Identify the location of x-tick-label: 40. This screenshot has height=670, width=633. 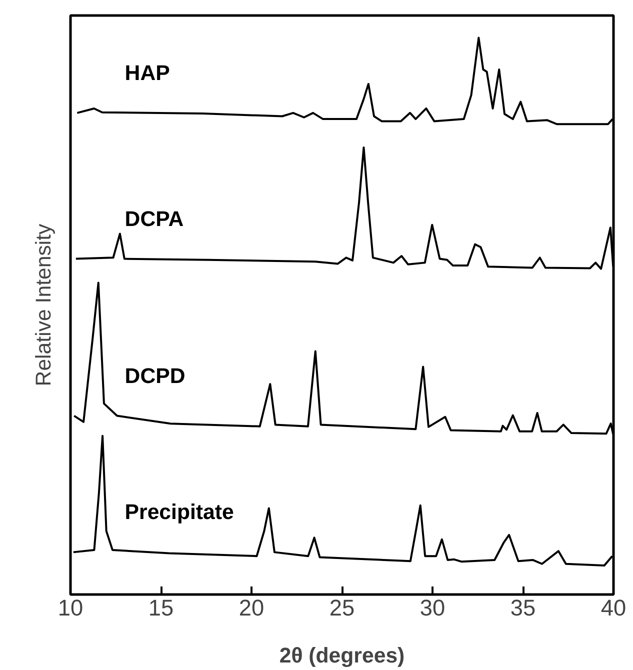
(613, 607).